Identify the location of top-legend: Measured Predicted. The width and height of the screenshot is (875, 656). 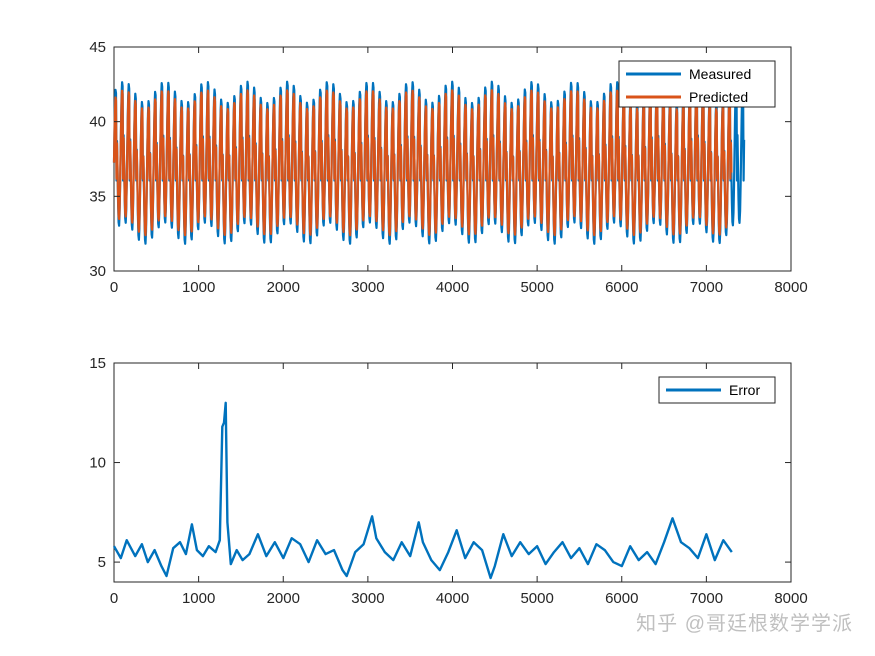
(697, 84).